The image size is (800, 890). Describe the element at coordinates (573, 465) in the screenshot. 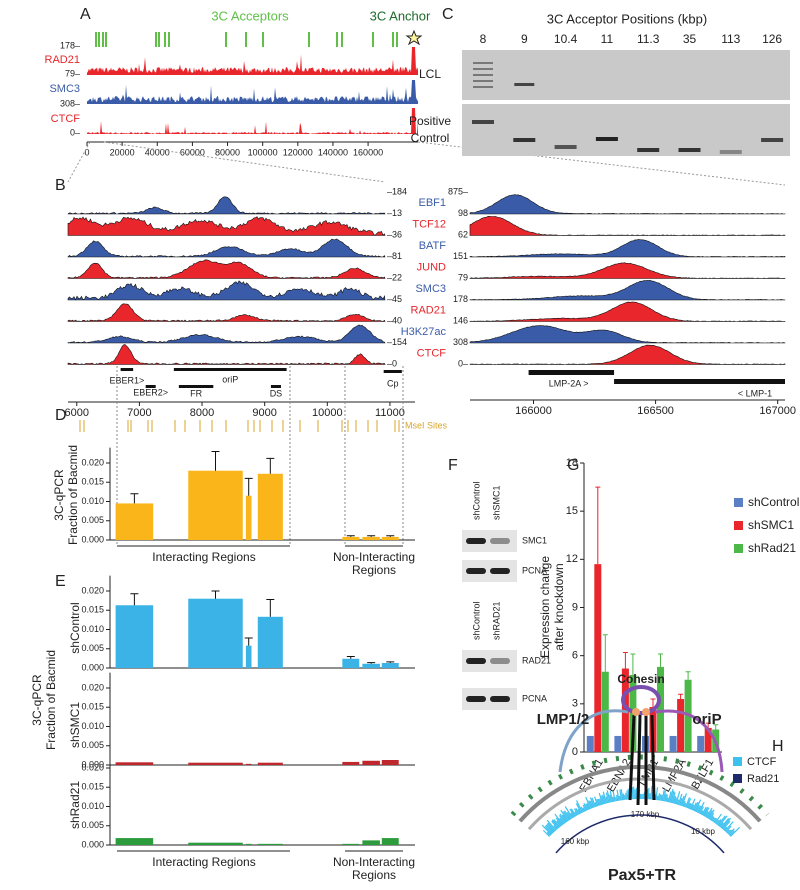

I see `panel-letter: G` at that location.